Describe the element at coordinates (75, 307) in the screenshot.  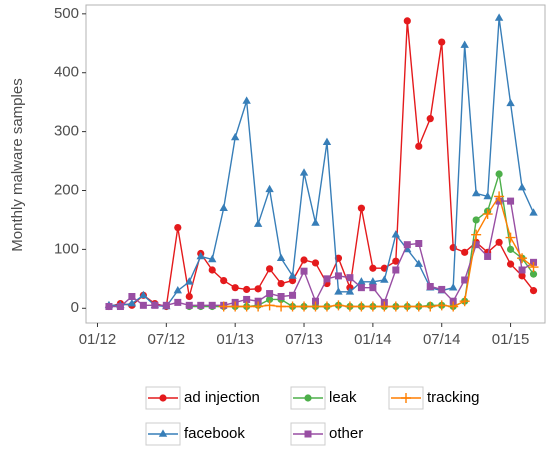
I see `y-tick-label: 0` at that location.